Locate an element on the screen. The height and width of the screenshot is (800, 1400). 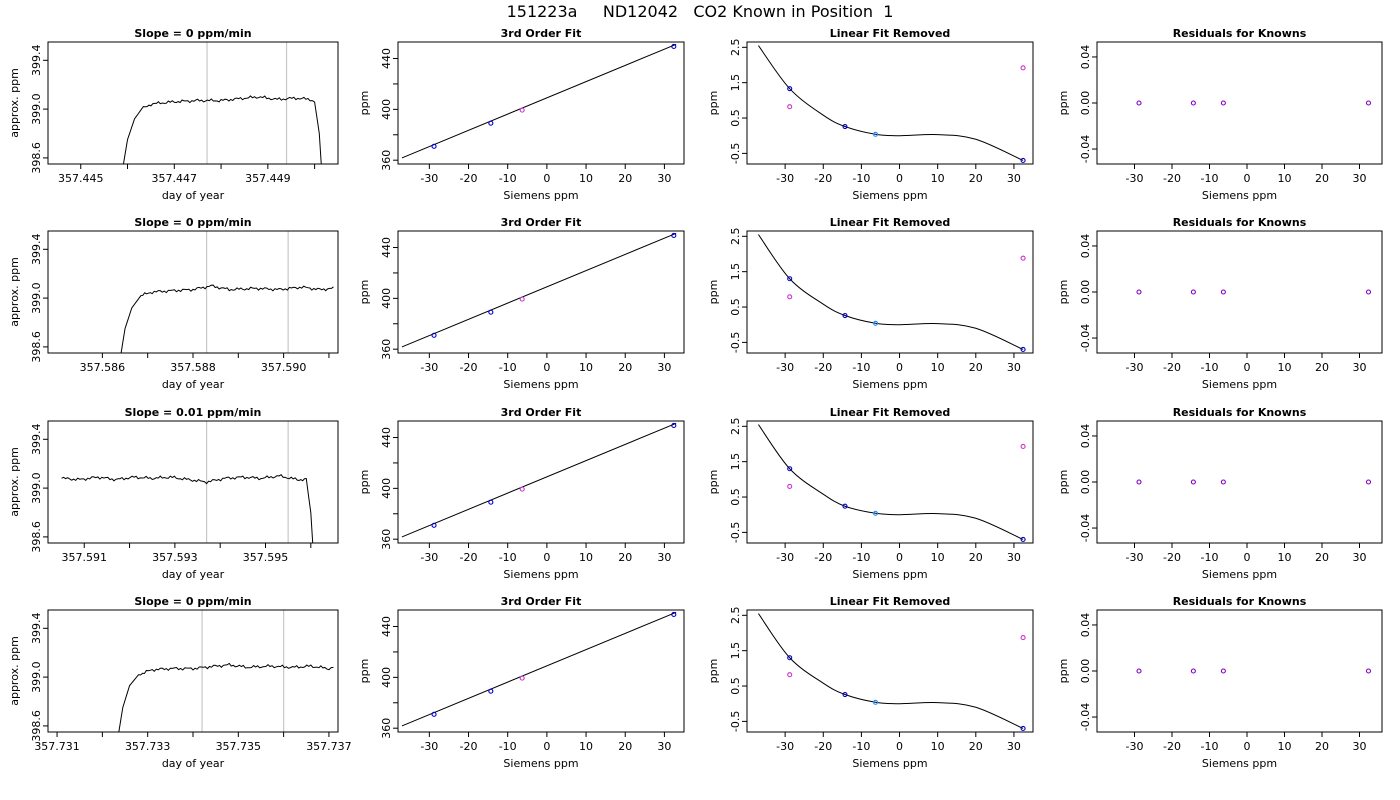
y-tick-label: 400 is located at coordinates (386, 109).